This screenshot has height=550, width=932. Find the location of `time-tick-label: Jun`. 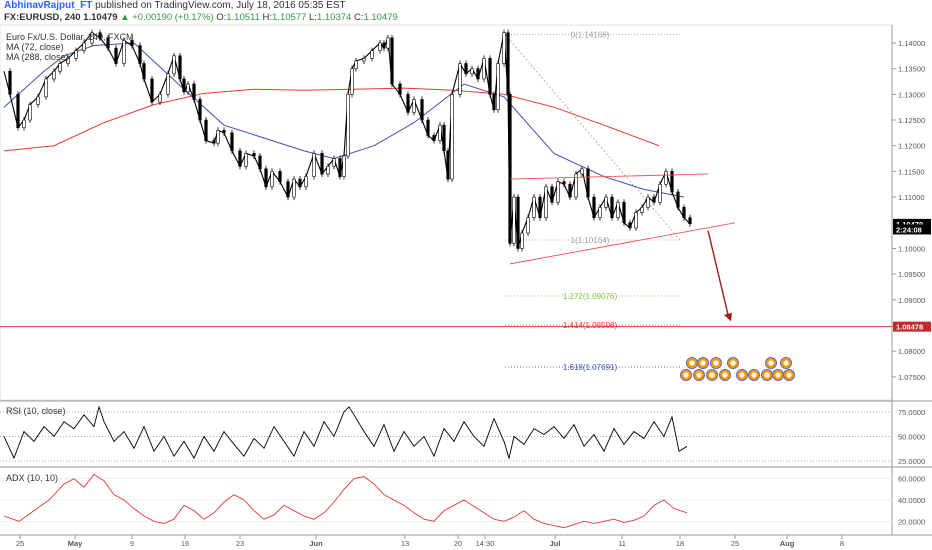

time-tick-label: Jun is located at coordinates (316, 543).